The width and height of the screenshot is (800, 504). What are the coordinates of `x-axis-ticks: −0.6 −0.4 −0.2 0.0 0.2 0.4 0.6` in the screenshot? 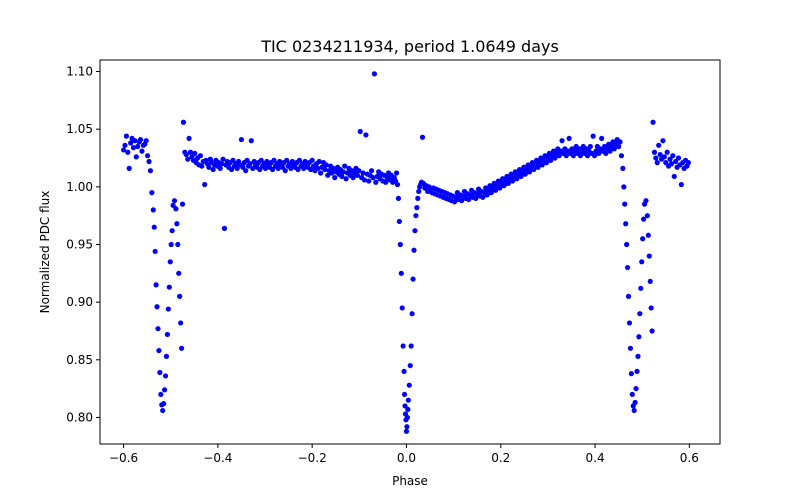 It's located at (404, 454).